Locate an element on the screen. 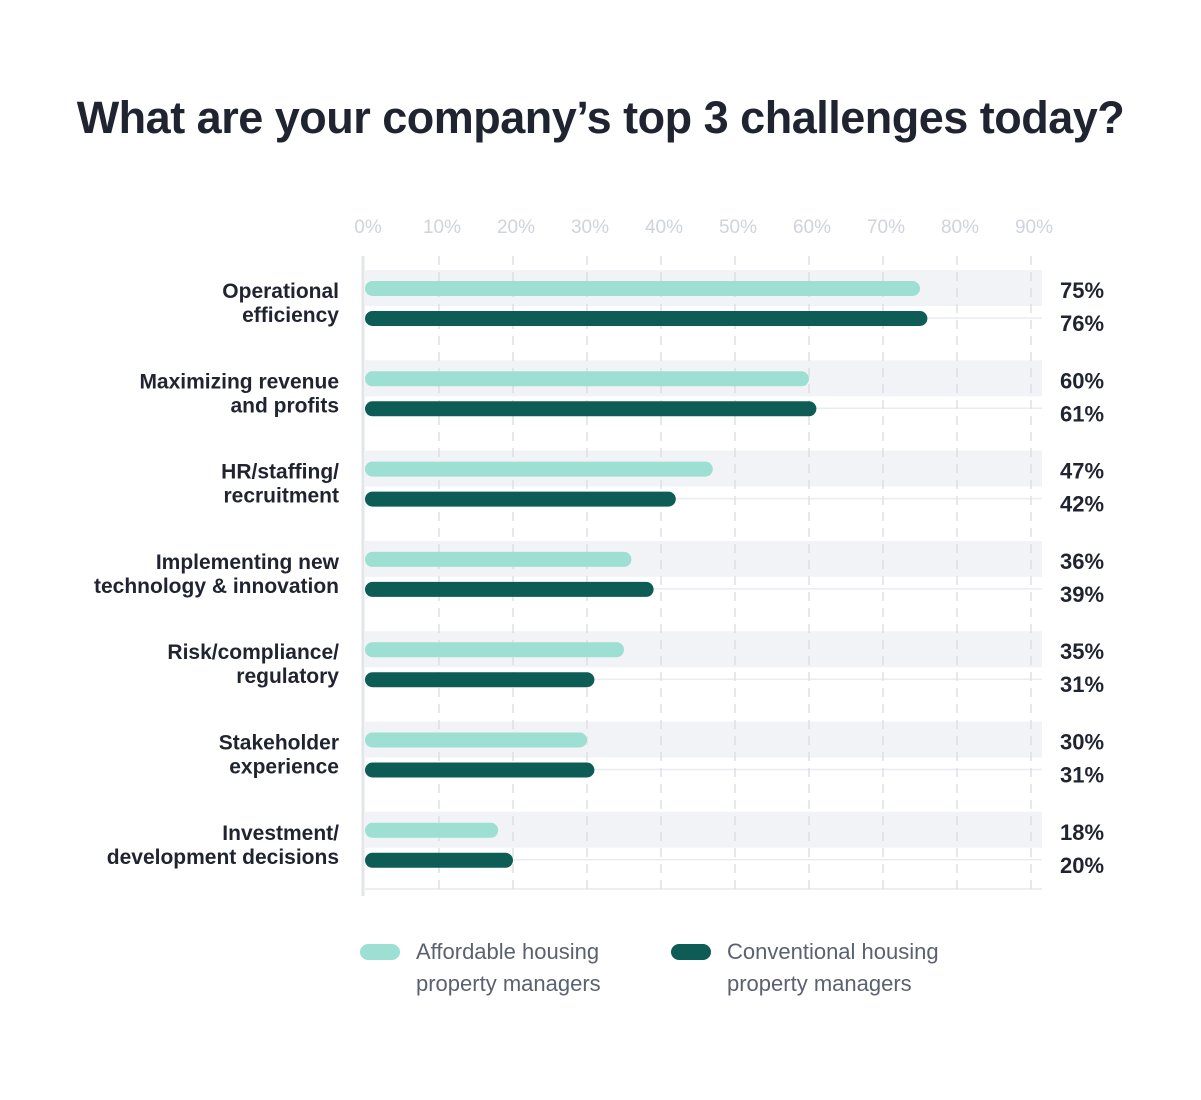 This screenshot has width=1201, height=1100. x-tick-label: 10% is located at coordinates (442, 227).